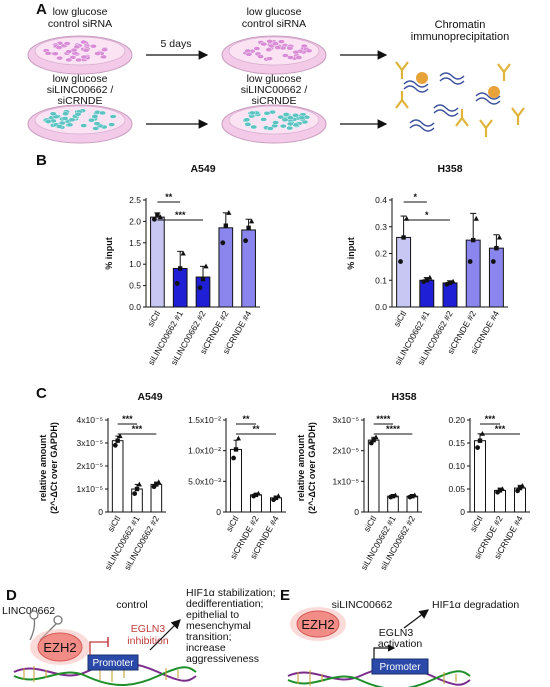  Describe the element at coordinates (362, 605) in the screenshot. I see `panel-e-condition: siLINC00662` at that location.